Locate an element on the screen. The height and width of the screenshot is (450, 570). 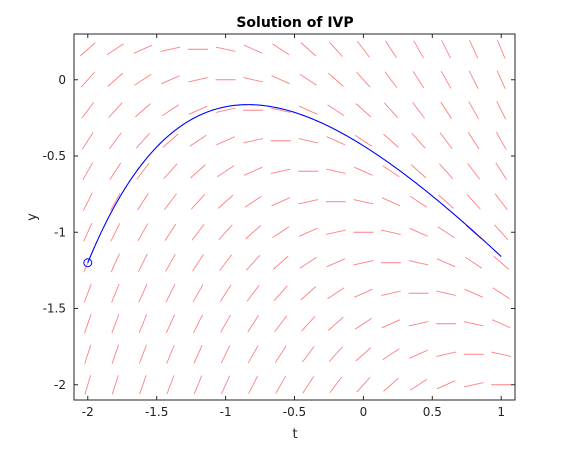
x-tick-label: 0.5 is located at coordinates (432, 412).